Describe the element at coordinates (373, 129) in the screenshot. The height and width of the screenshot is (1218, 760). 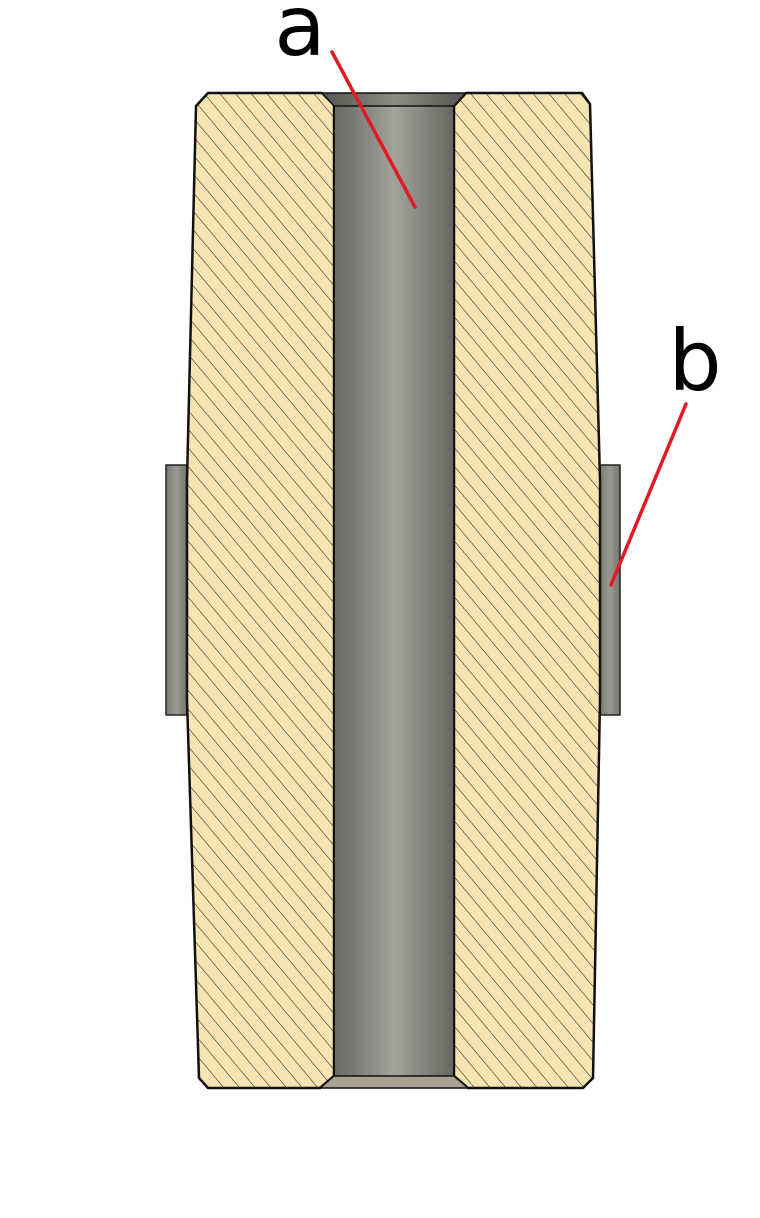
I see `leader-line-a` at that location.